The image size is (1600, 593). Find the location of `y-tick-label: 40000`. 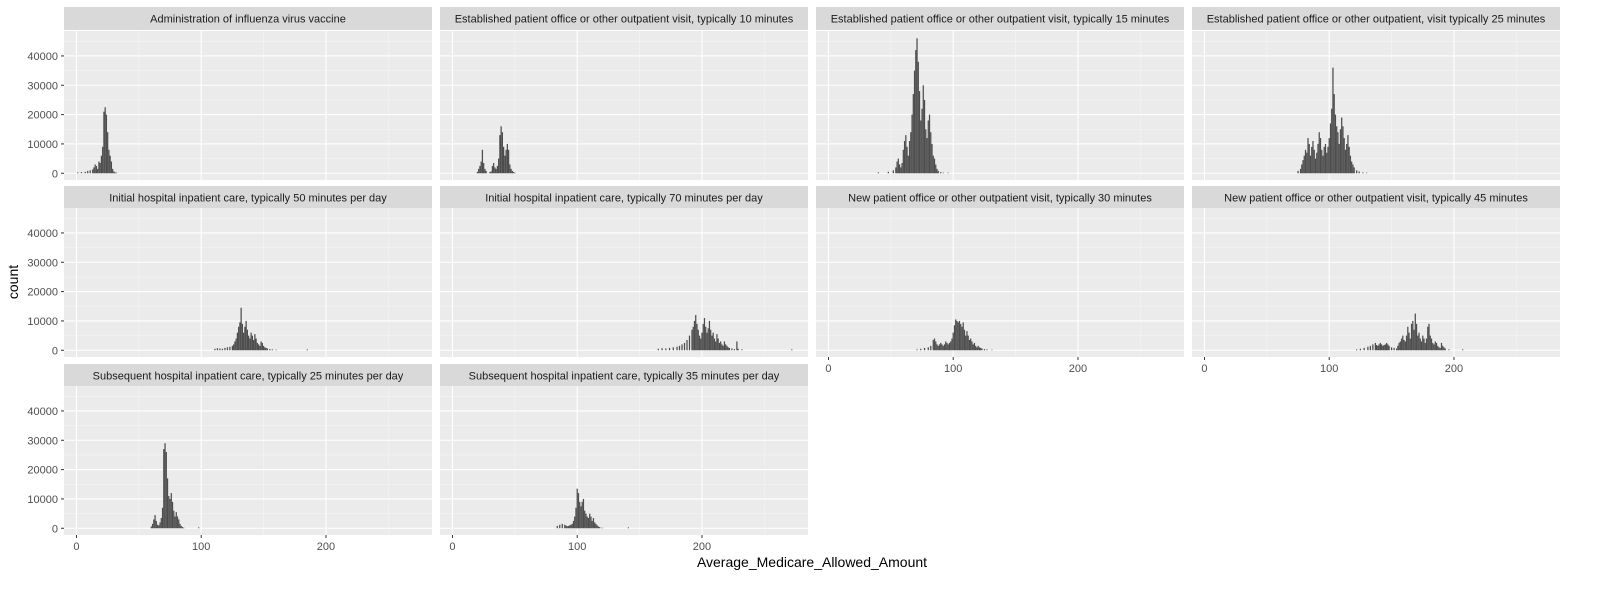

y-tick-label: 40000 is located at coordinates (42, 234).